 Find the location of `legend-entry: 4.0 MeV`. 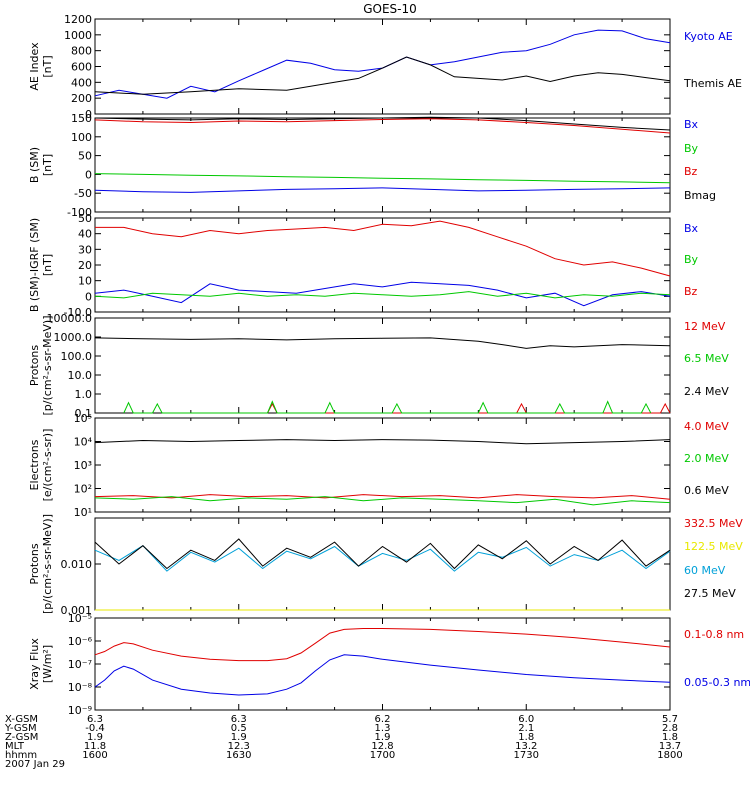

legend-entry: 4.0 MeV is located at coordinates (706, 426).